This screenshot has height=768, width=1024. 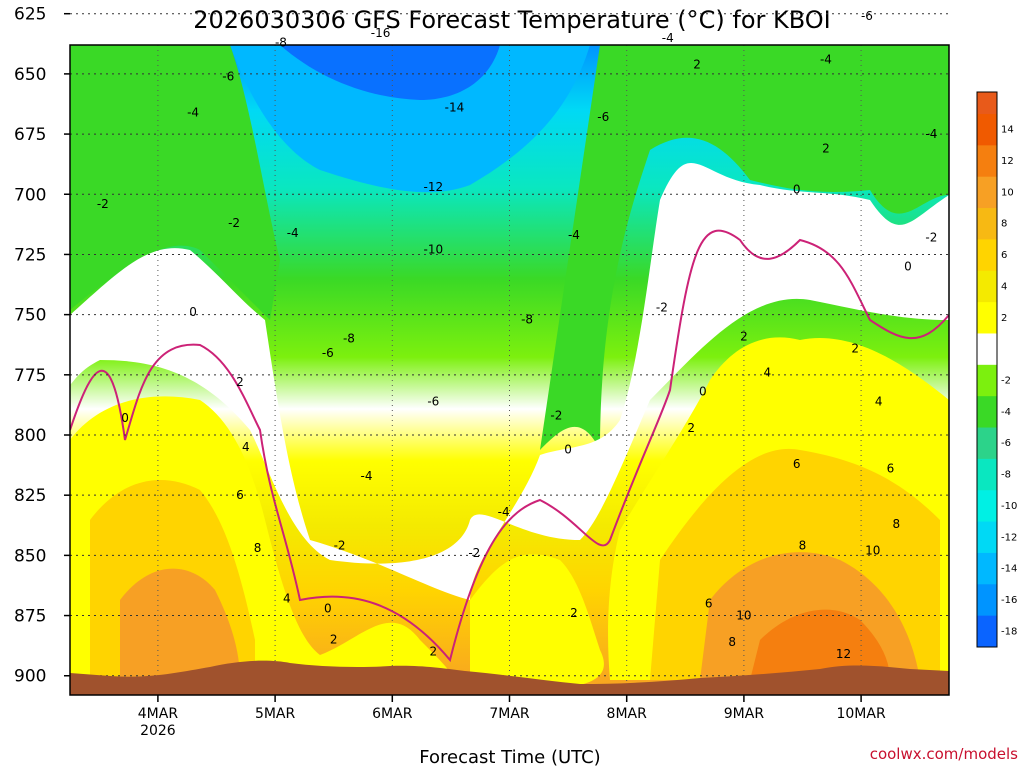 What do you see at coordinates (30, 677) in the screenshot?
I see `y-tick-label: 900` at bounding box center [30, 677].